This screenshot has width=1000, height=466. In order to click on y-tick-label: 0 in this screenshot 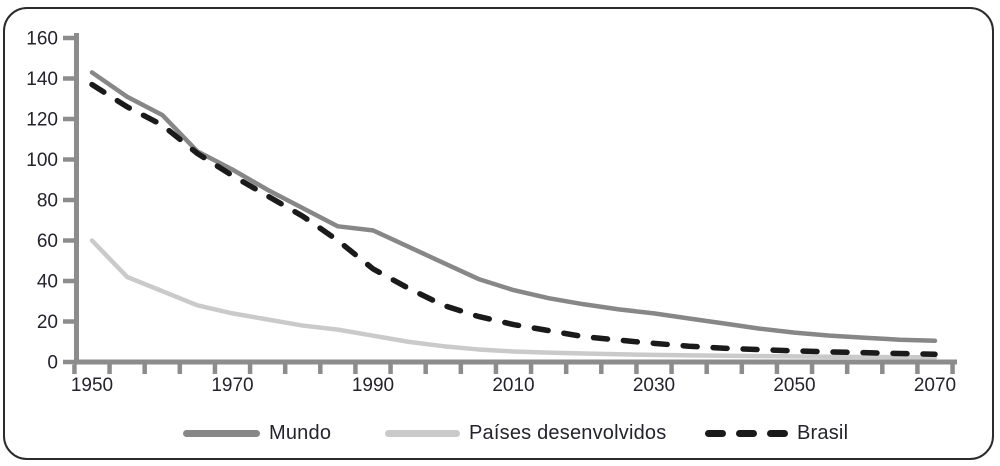, I will do `click(52, 363)`.